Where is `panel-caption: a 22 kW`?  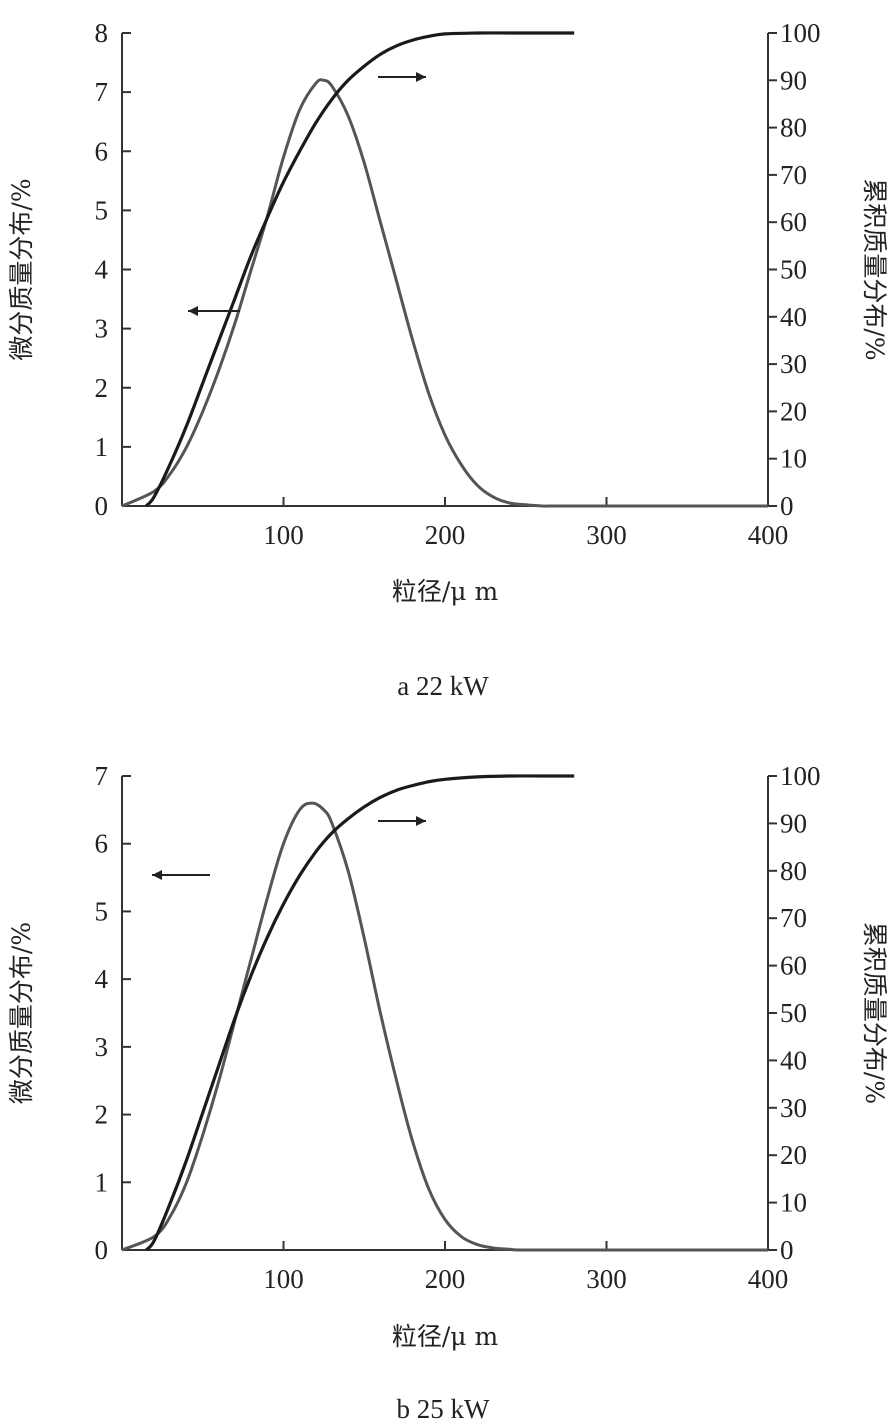 panel-caption: a 22 kW is located at coordinates (443, 686).